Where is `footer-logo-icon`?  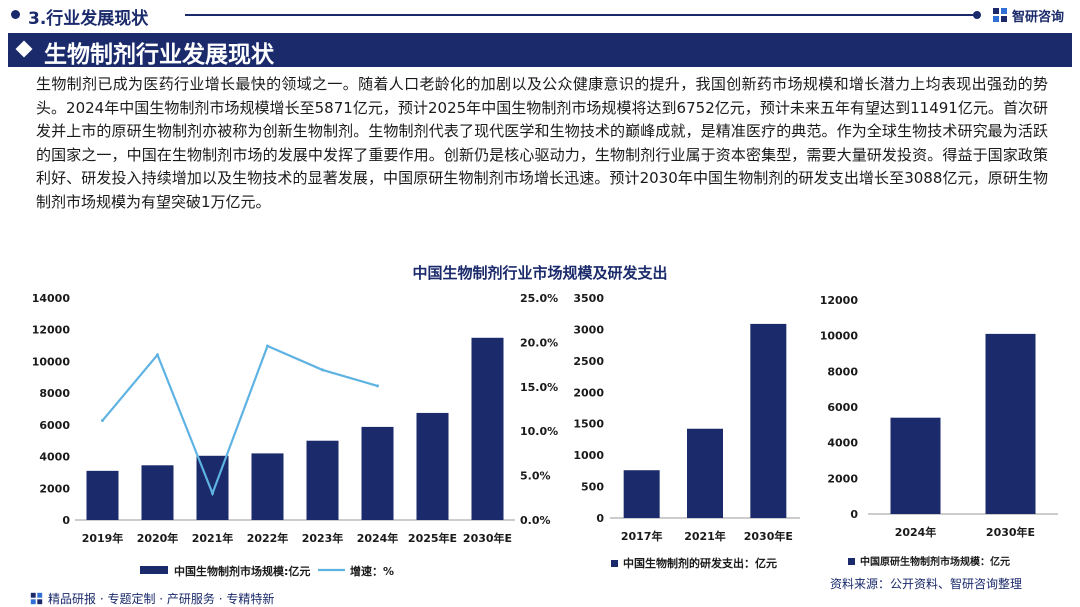
footer-logo-icon is located at coordinates (36, 598).